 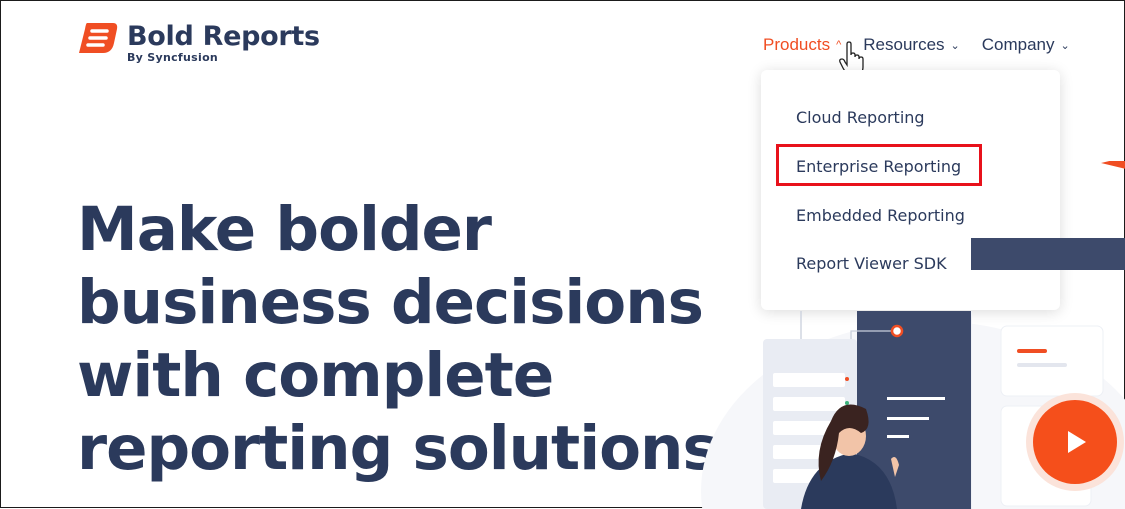 I want to click on play-icon, so click(x=1077, y=442).